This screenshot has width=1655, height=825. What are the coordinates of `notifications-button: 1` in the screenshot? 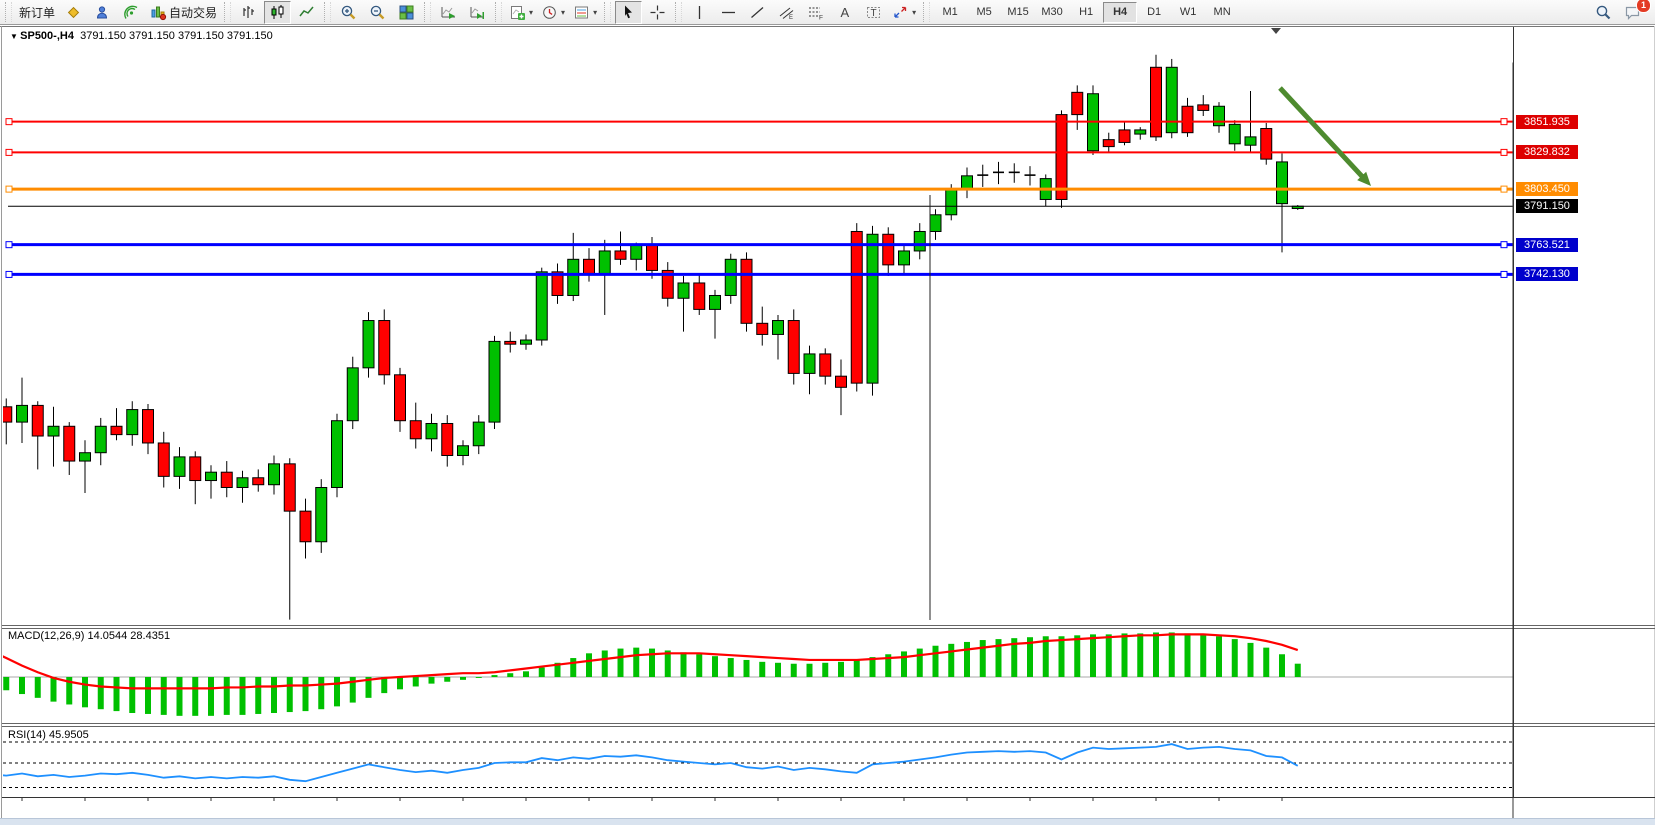 It's located at (1635, 12).